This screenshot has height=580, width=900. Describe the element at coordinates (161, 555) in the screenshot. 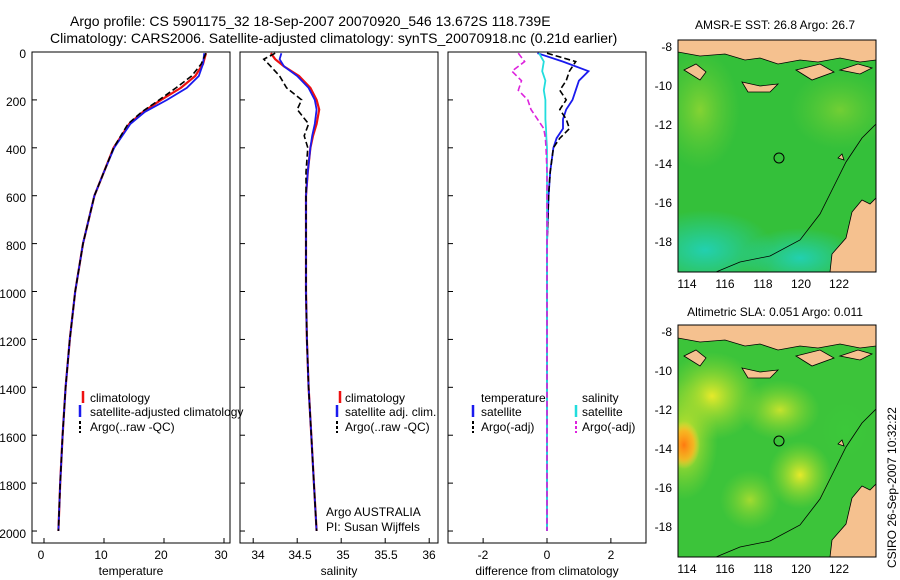

I see `x-tick-label: 20` at that location.